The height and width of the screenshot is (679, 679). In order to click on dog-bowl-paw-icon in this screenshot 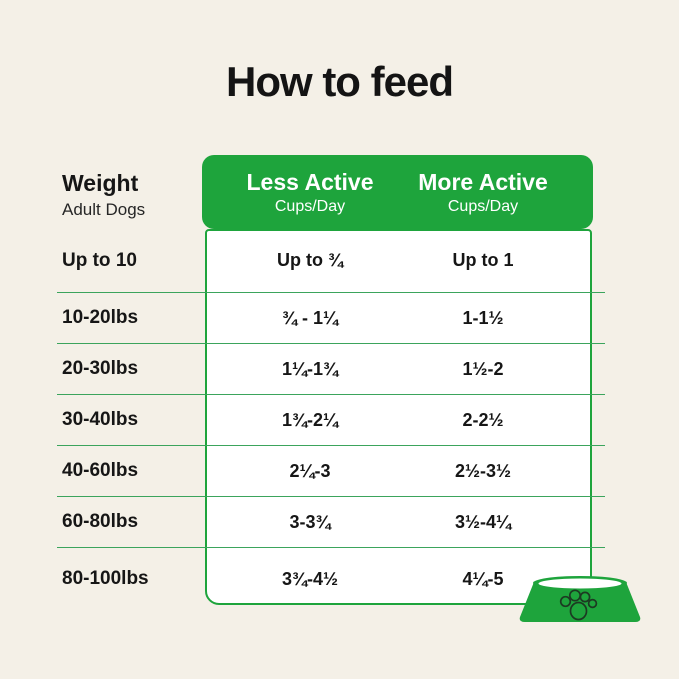, I will do `click(580, 601)`.